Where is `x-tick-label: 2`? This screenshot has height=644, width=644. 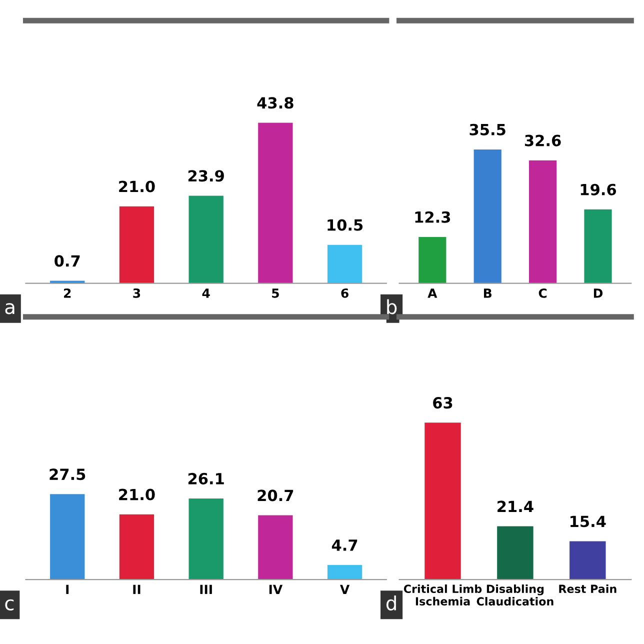 x-tick-label: 2 is located at coordinates (67, 293).